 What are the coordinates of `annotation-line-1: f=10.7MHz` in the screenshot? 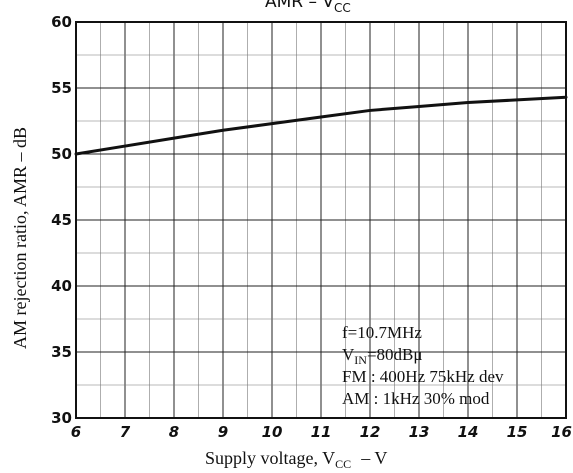 It's located at (382, 332).